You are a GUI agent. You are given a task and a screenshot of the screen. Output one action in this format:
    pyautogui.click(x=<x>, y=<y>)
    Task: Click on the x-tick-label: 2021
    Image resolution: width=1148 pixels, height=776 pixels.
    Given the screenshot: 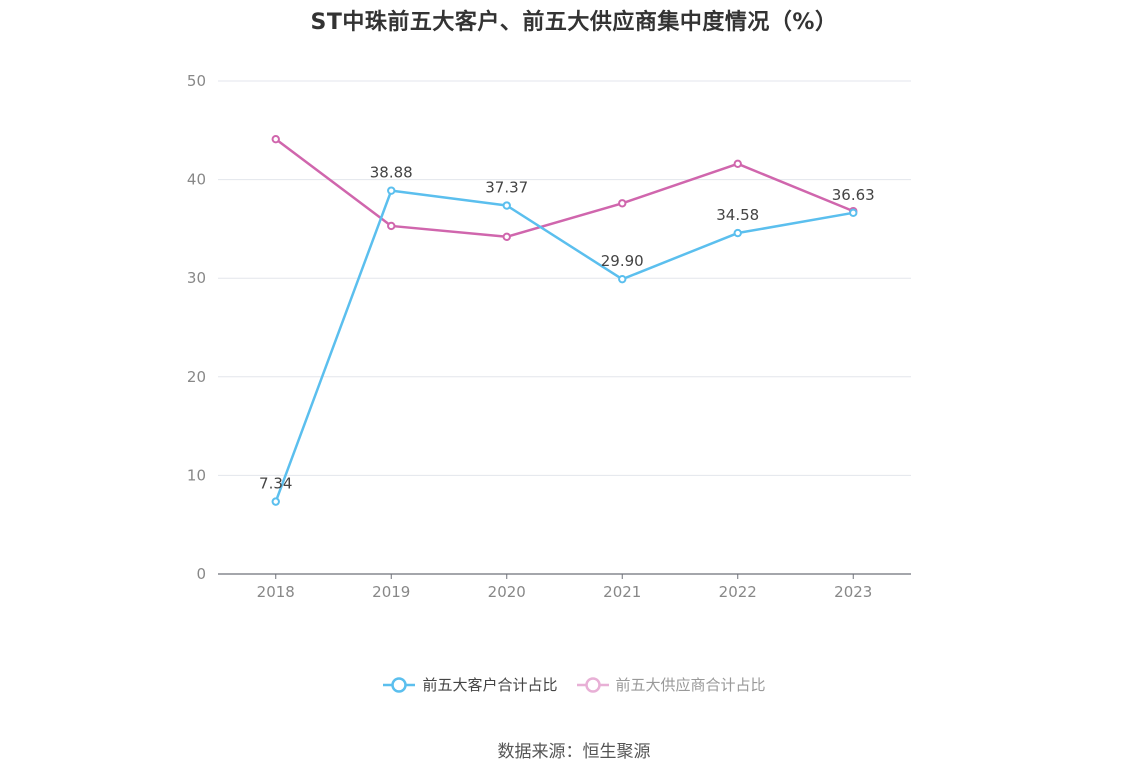 What is the action you would take?
    pyautogui.click(x=622, y=592)
    